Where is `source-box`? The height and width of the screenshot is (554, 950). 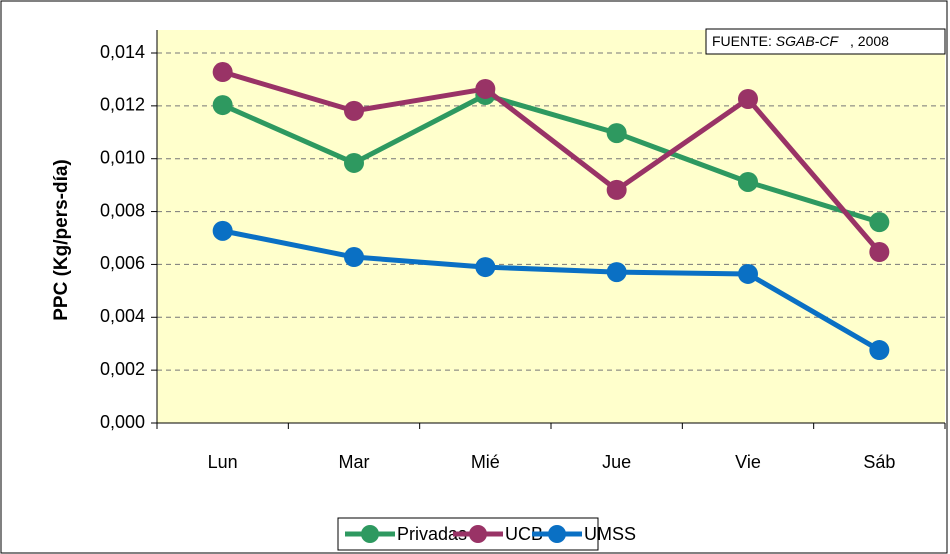
source-box is located at coordinates (825, 41).